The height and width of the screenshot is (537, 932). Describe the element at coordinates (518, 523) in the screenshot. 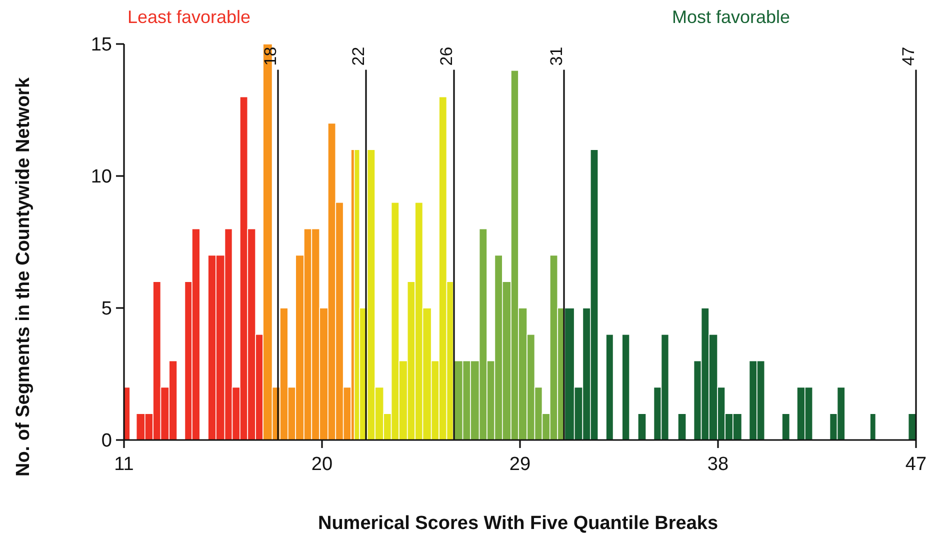

I see `x-axis-title: Numerical Scores With Five Quantile Breaks` at that location.